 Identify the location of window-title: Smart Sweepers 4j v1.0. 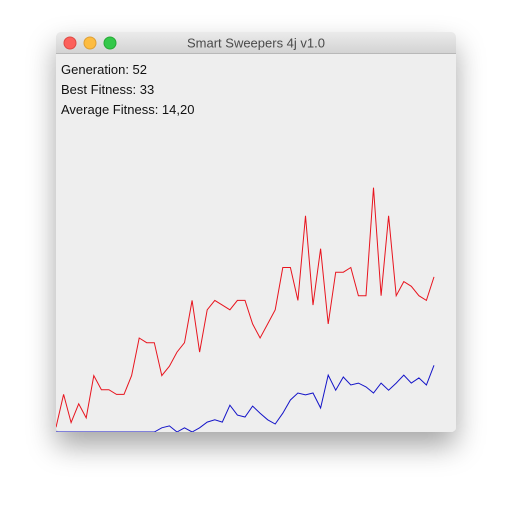
(256, 43).